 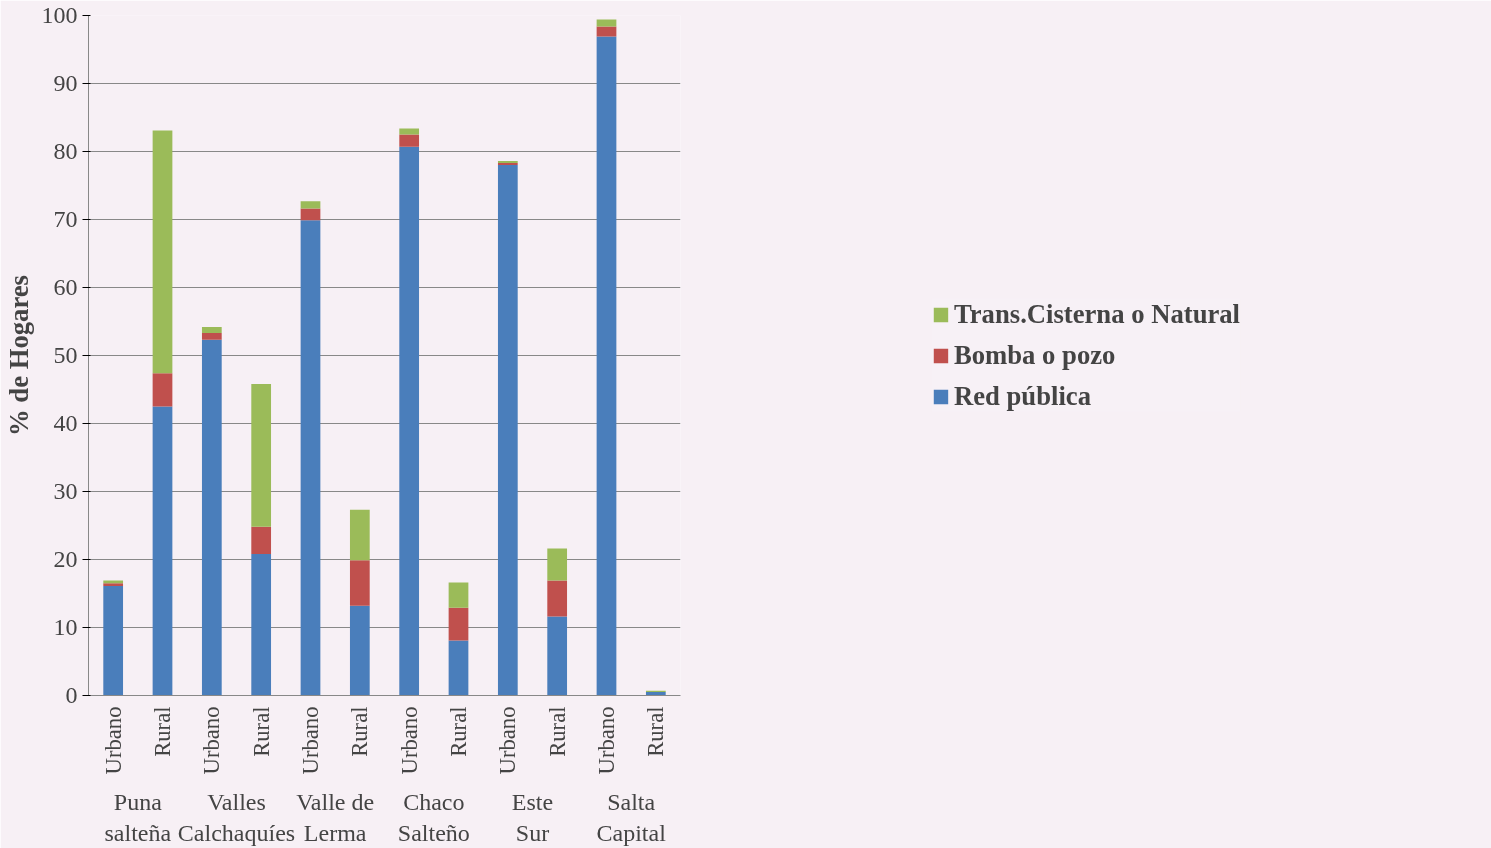 What do you see at coordinates (18, 355) in the screenshot?
I see `y-axis-title: % de Hogares` at bounding box center [18, 355].